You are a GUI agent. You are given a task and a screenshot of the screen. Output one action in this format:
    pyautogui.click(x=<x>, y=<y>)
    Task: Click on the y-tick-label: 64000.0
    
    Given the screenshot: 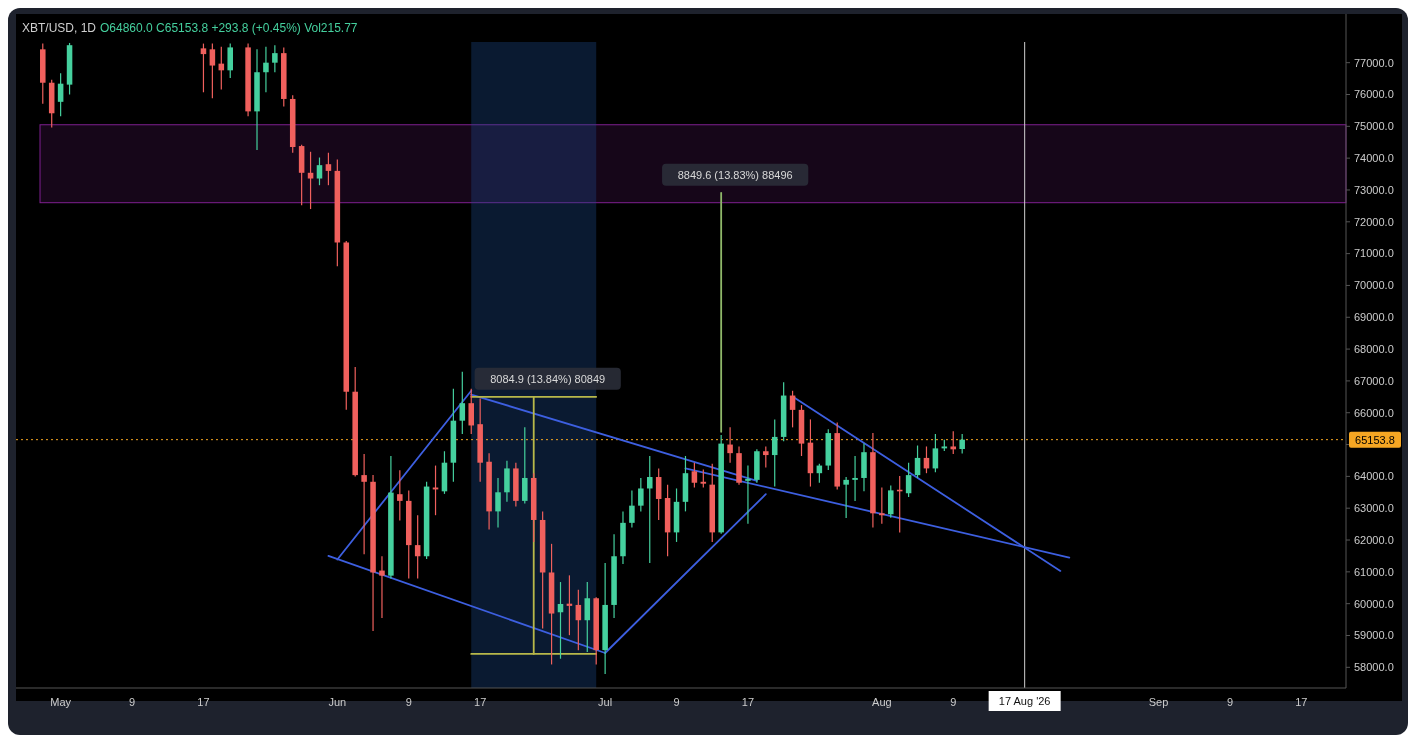 What is the action you would take?
    pyautogui.click(x=1374, y=476)
    